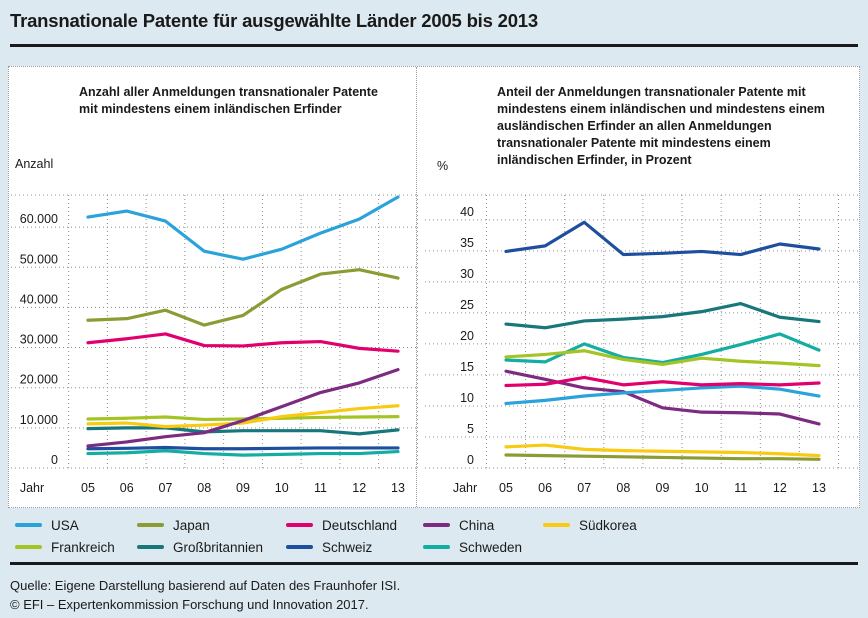 This screenshot has height=618, width=868. I want to click on left-y-axis-unit: Anzahl, so click(34, 164).